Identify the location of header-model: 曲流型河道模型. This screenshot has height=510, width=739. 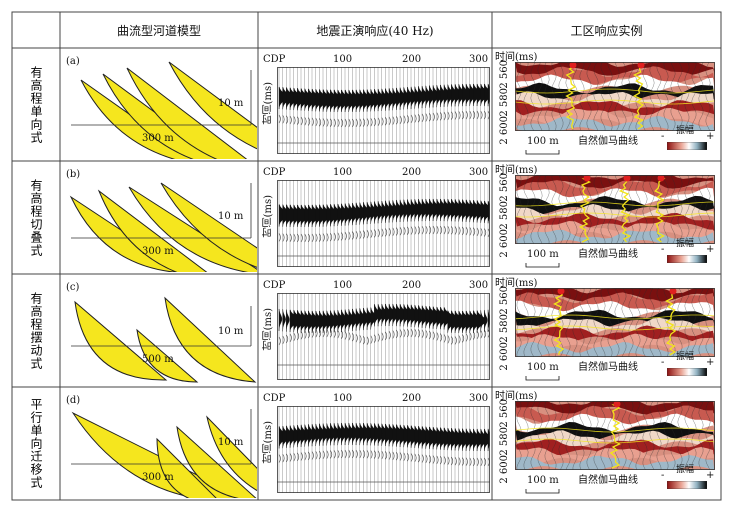
(158, 30).